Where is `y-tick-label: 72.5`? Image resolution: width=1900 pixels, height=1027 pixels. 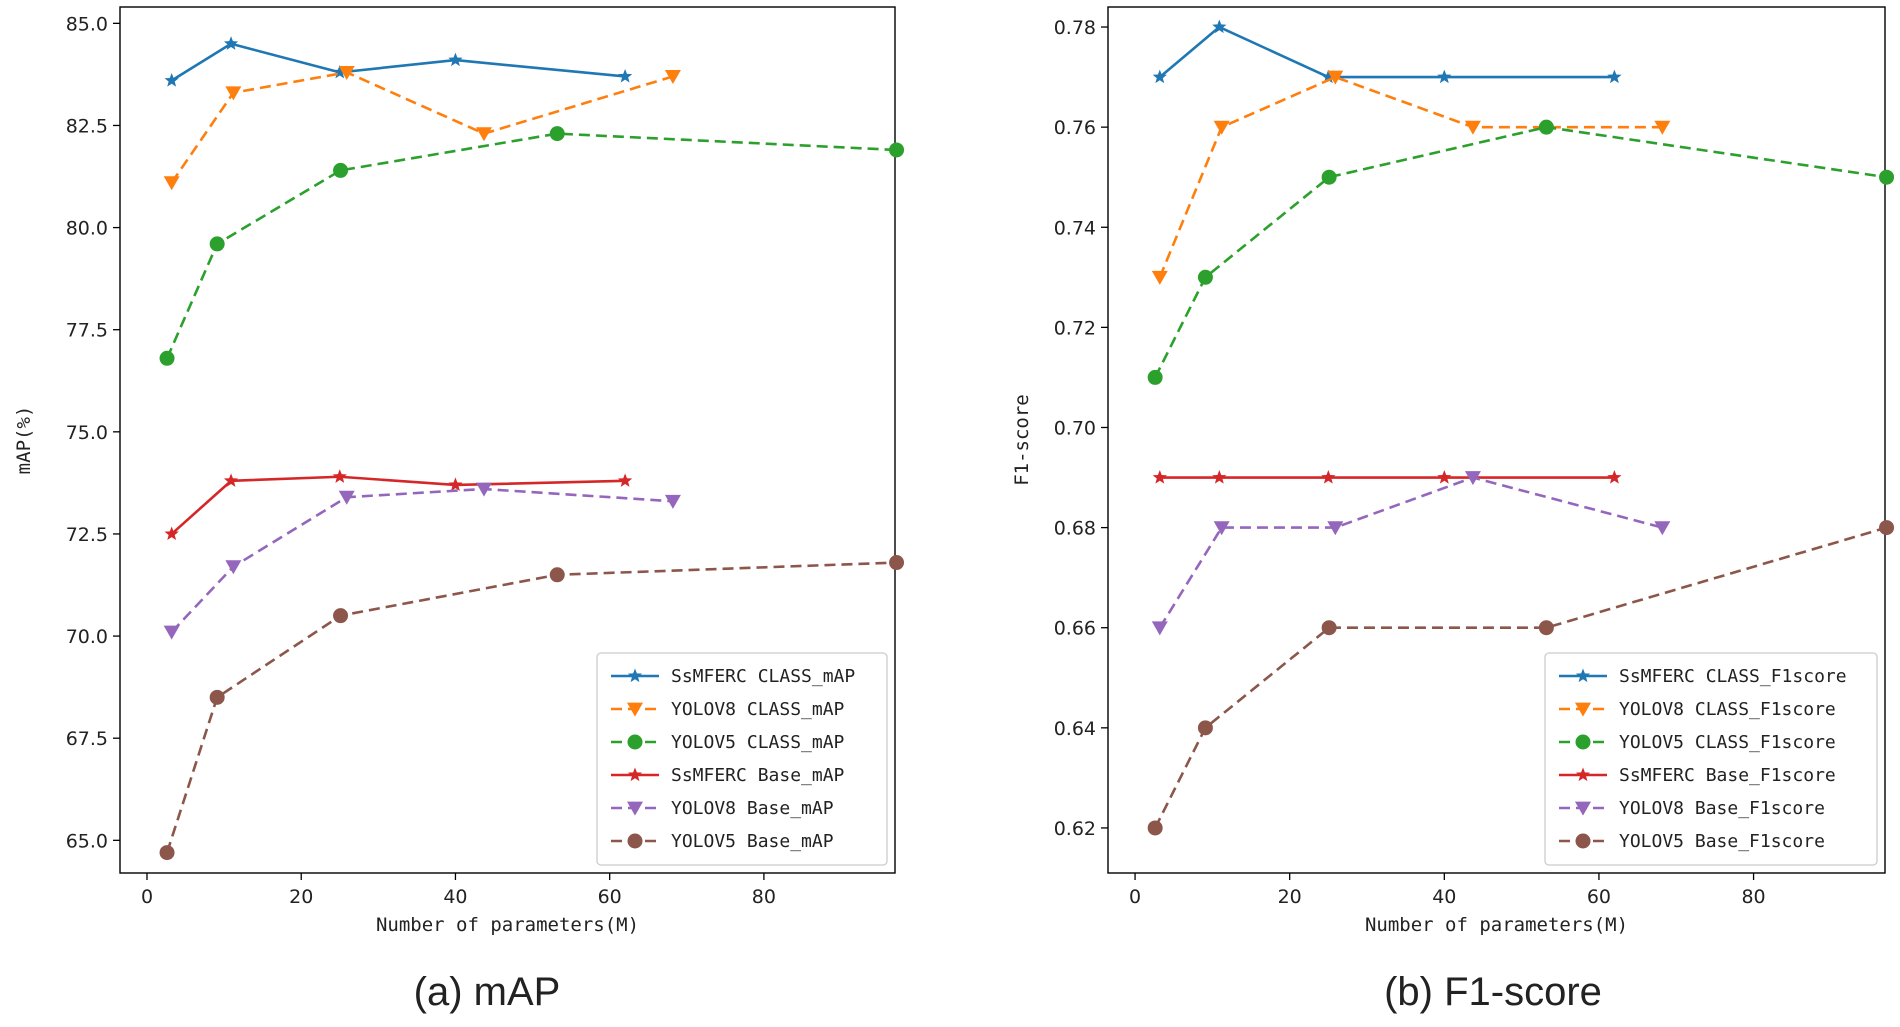 y-tick-label: 72.5 is located at coordinates (87, 535).